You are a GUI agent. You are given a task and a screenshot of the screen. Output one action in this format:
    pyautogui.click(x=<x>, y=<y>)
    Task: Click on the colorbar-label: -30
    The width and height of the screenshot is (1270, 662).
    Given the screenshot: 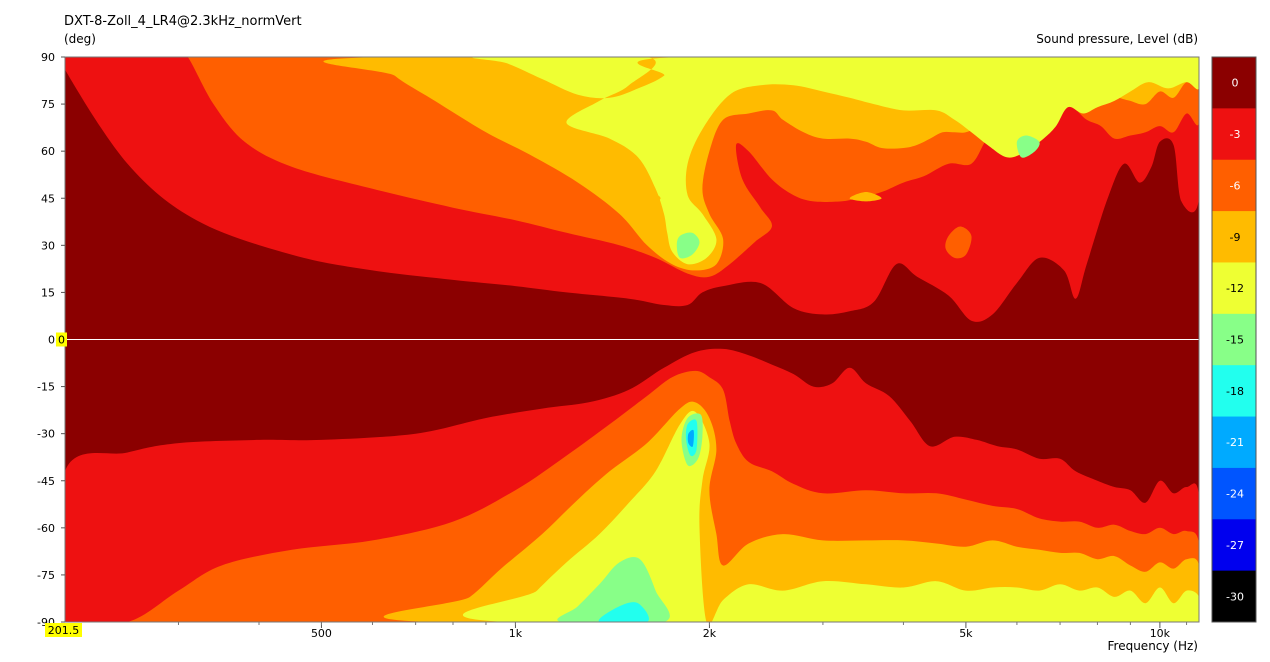 What is the action you would take?
    pyautogui.click(x=1235, y=596)
    